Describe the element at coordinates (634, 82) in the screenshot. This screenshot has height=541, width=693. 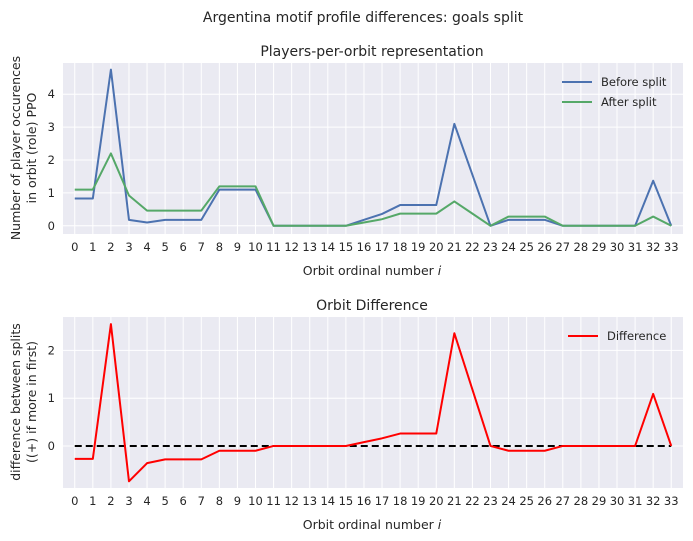
I see `legend-label-before-split: Before split` at that location.